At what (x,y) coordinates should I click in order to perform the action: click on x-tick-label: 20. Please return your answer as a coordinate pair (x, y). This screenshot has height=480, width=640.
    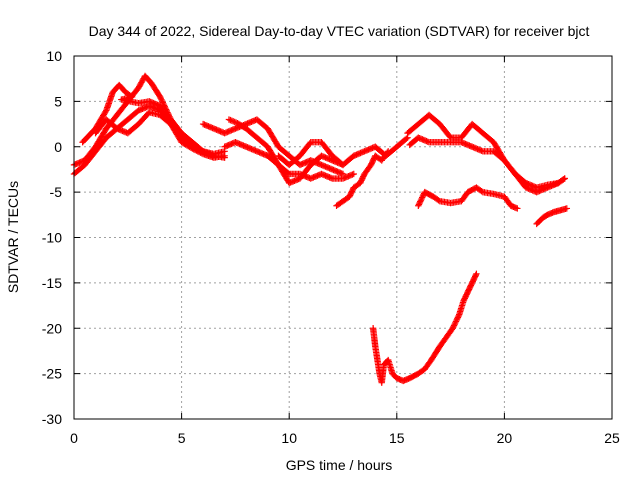
    Looking at the image, I should click on (505, 438).